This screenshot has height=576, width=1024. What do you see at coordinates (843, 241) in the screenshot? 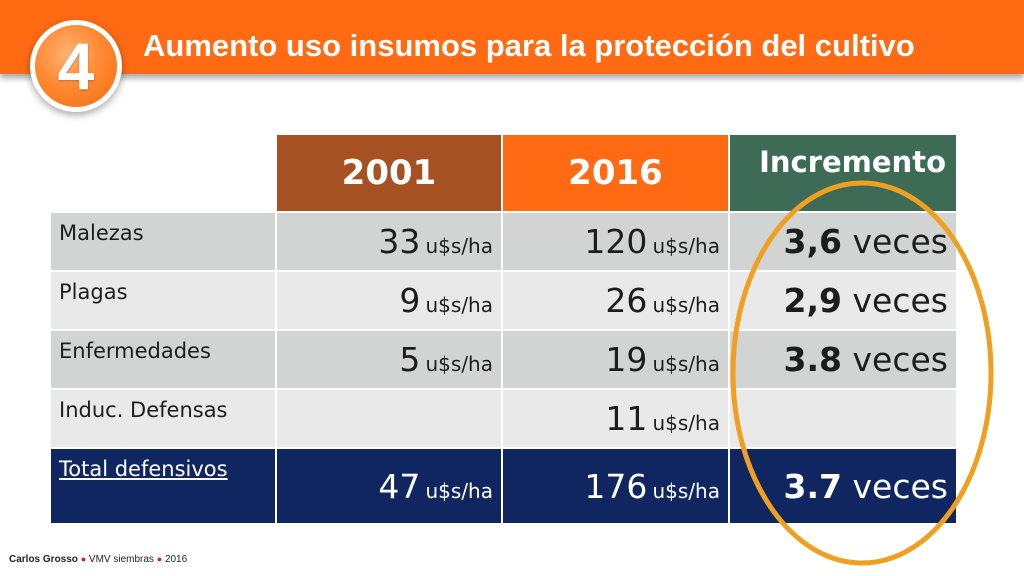
I see `value-incremento: 3,6 veces` at bounding box center [843, 241].